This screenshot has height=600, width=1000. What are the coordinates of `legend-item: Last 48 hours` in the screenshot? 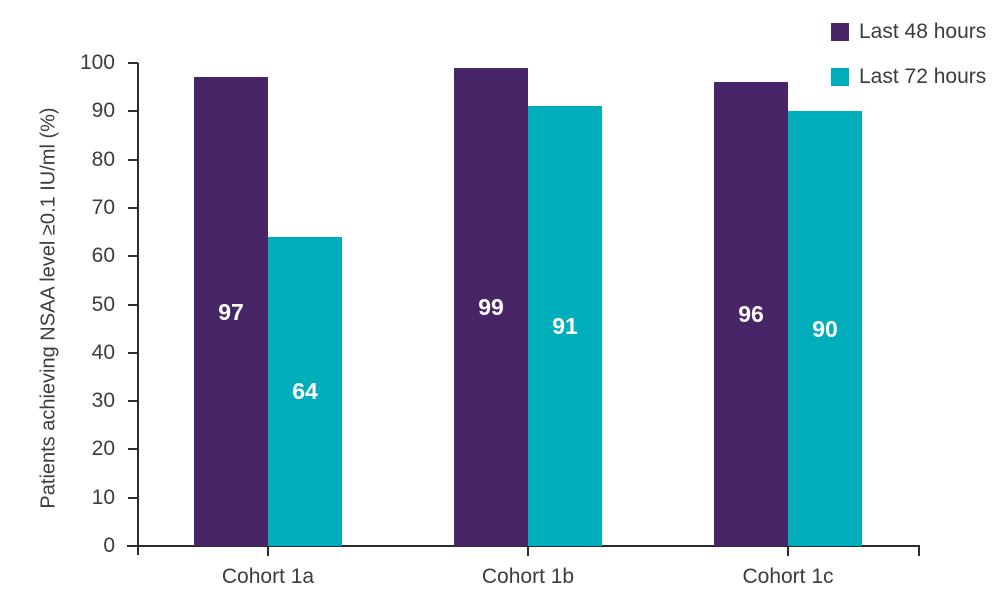 It's located at (909, 31).